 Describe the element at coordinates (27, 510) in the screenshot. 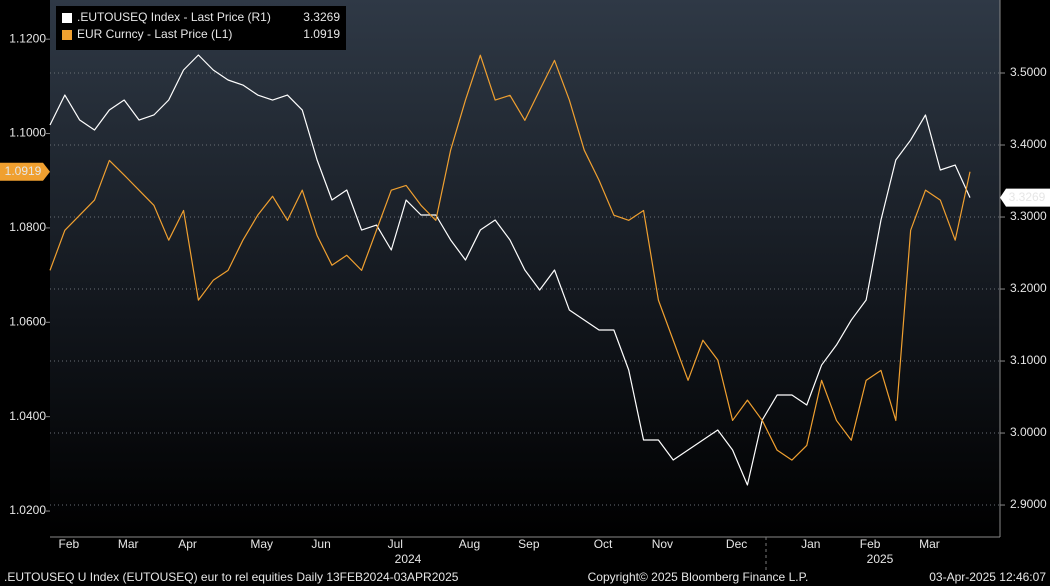

I see `y-tick-label: 1.0200` at that location.